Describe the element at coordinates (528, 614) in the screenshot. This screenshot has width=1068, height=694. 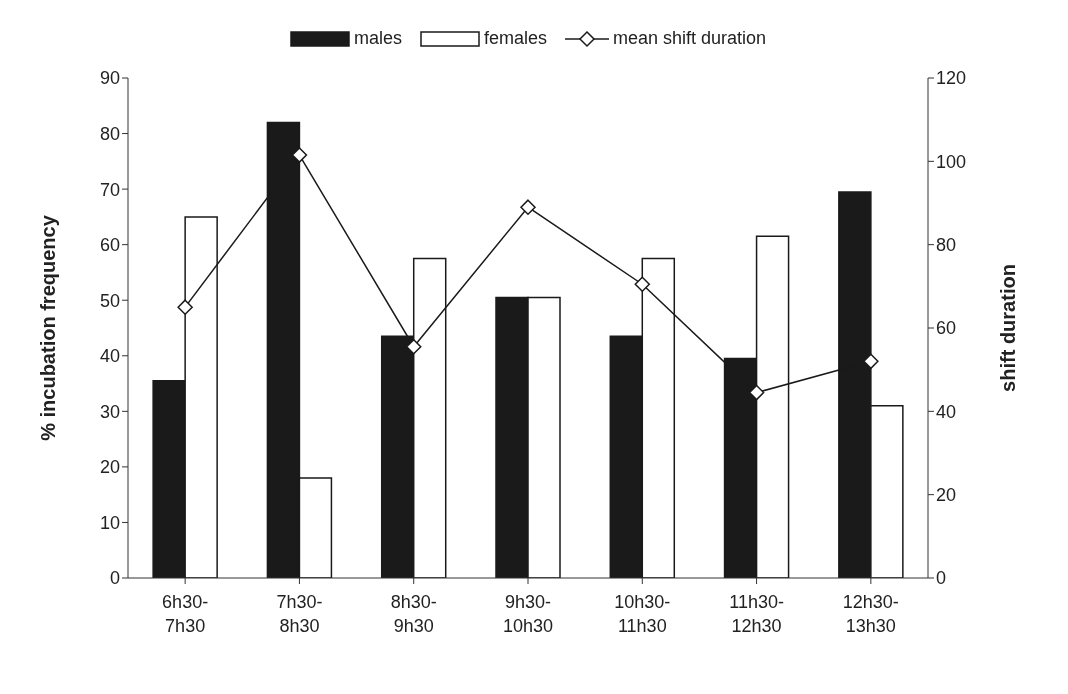
I see `x-tick-label: 9h30-10h30` at that location.